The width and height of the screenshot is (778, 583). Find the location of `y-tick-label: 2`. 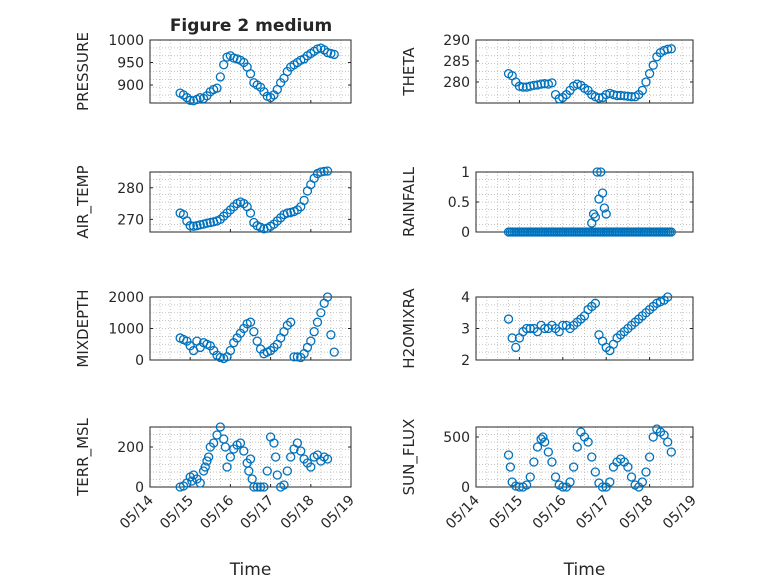

y-tick-label: 2 is located at coordinates (465, 361).